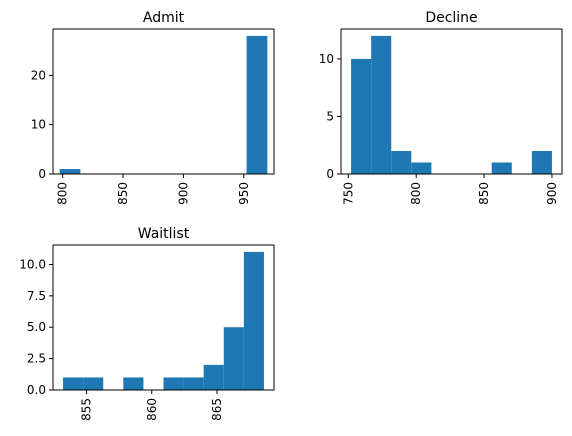 The height and width of the screenshot is (436, 572). I want to click on waitlist-title: Waitlist, so click(164, 234).